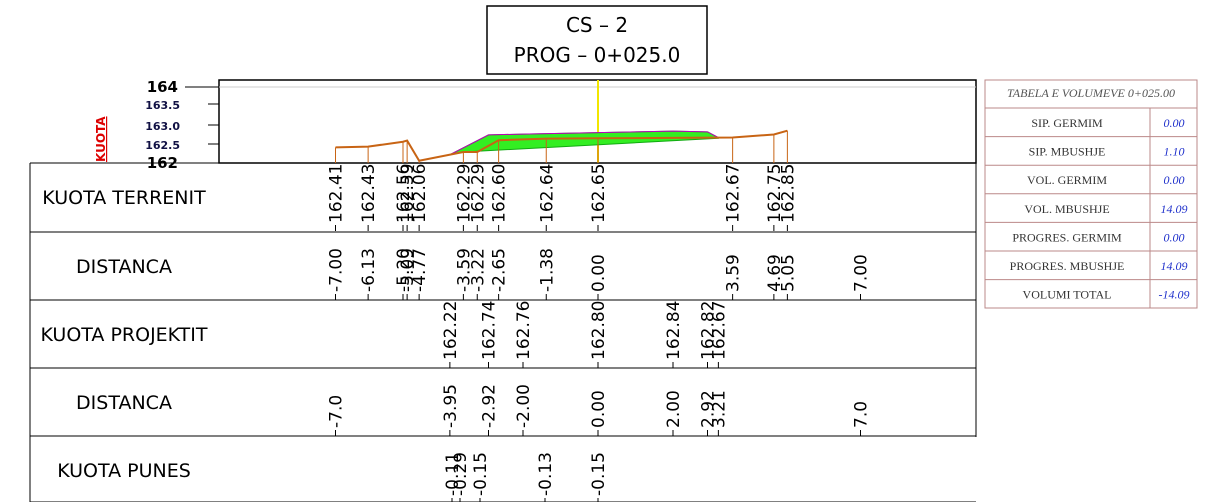 This screenshot has height=502, width=1223. Describe the element at coordinates (547, 193) in the screenshot. I see `cell-value: 162.64` at that location.